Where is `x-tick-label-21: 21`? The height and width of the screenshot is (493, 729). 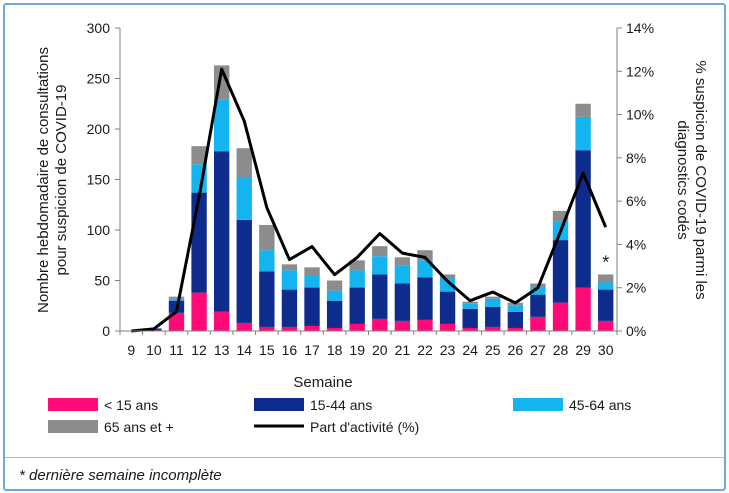 x-tick-label-21: 21 is located at coordinates (403, 350).